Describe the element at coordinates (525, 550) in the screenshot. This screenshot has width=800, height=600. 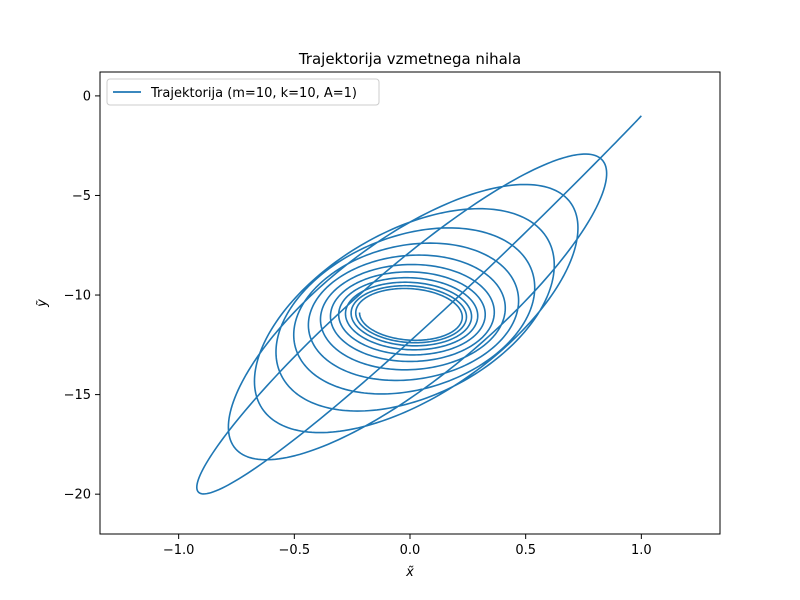
I see `x-tick-label: 0.5` at that location.